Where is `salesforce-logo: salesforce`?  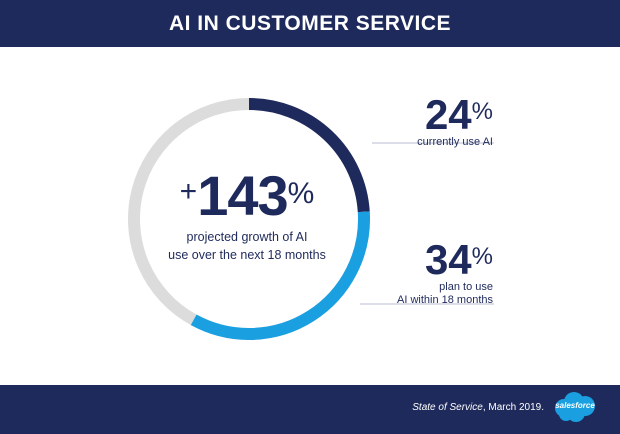
salesforce-logo: salesforce is located at coordinates (575, 407).